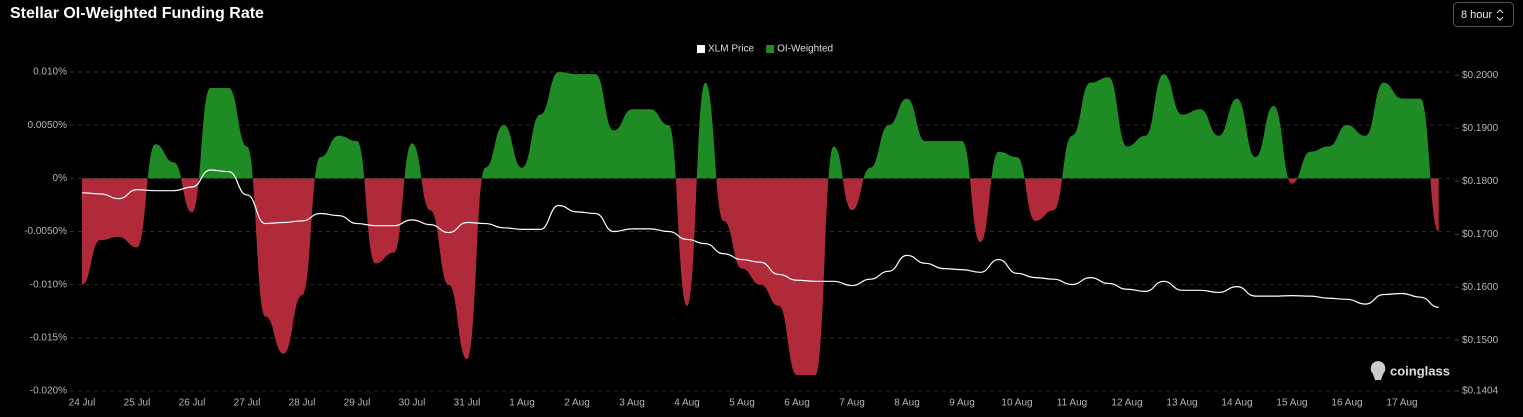  What do you see at coordinates (357, 403) in the screenshot?
I see `x-tick-label: 29 Jul` at bounding box center [357, 403].